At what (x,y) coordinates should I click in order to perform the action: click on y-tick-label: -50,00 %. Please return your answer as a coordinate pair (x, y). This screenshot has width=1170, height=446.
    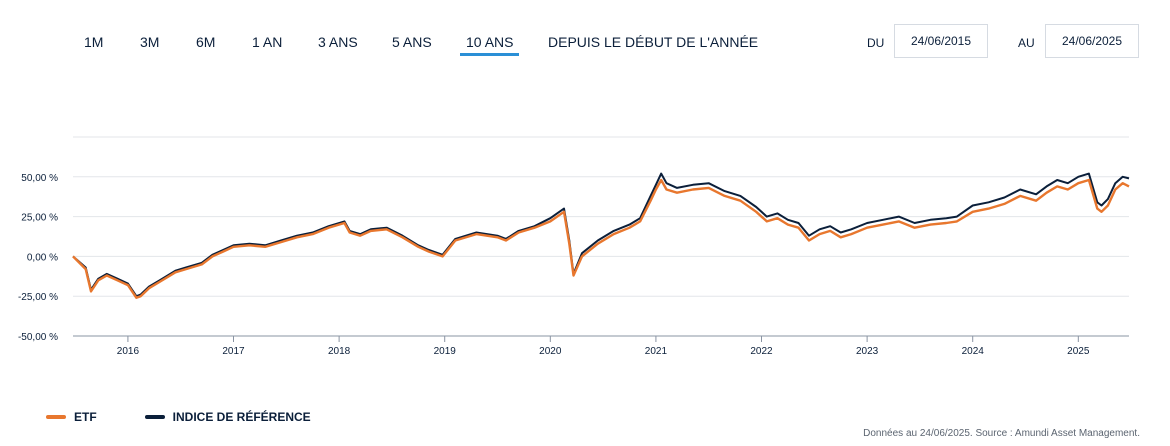
    Looking at the image, I should click on (38, 337).